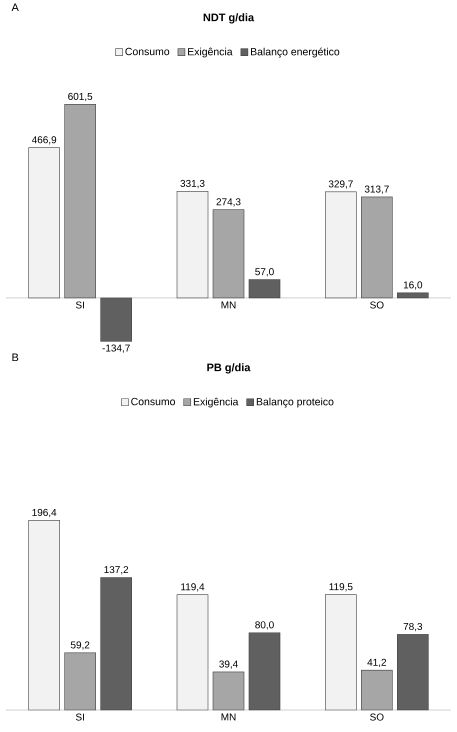 The image size is (457, 732). What do you see at coordinates (228, 664) in the screenshot?
I see `data-label: 39,4` at bounding box center [228, 664].